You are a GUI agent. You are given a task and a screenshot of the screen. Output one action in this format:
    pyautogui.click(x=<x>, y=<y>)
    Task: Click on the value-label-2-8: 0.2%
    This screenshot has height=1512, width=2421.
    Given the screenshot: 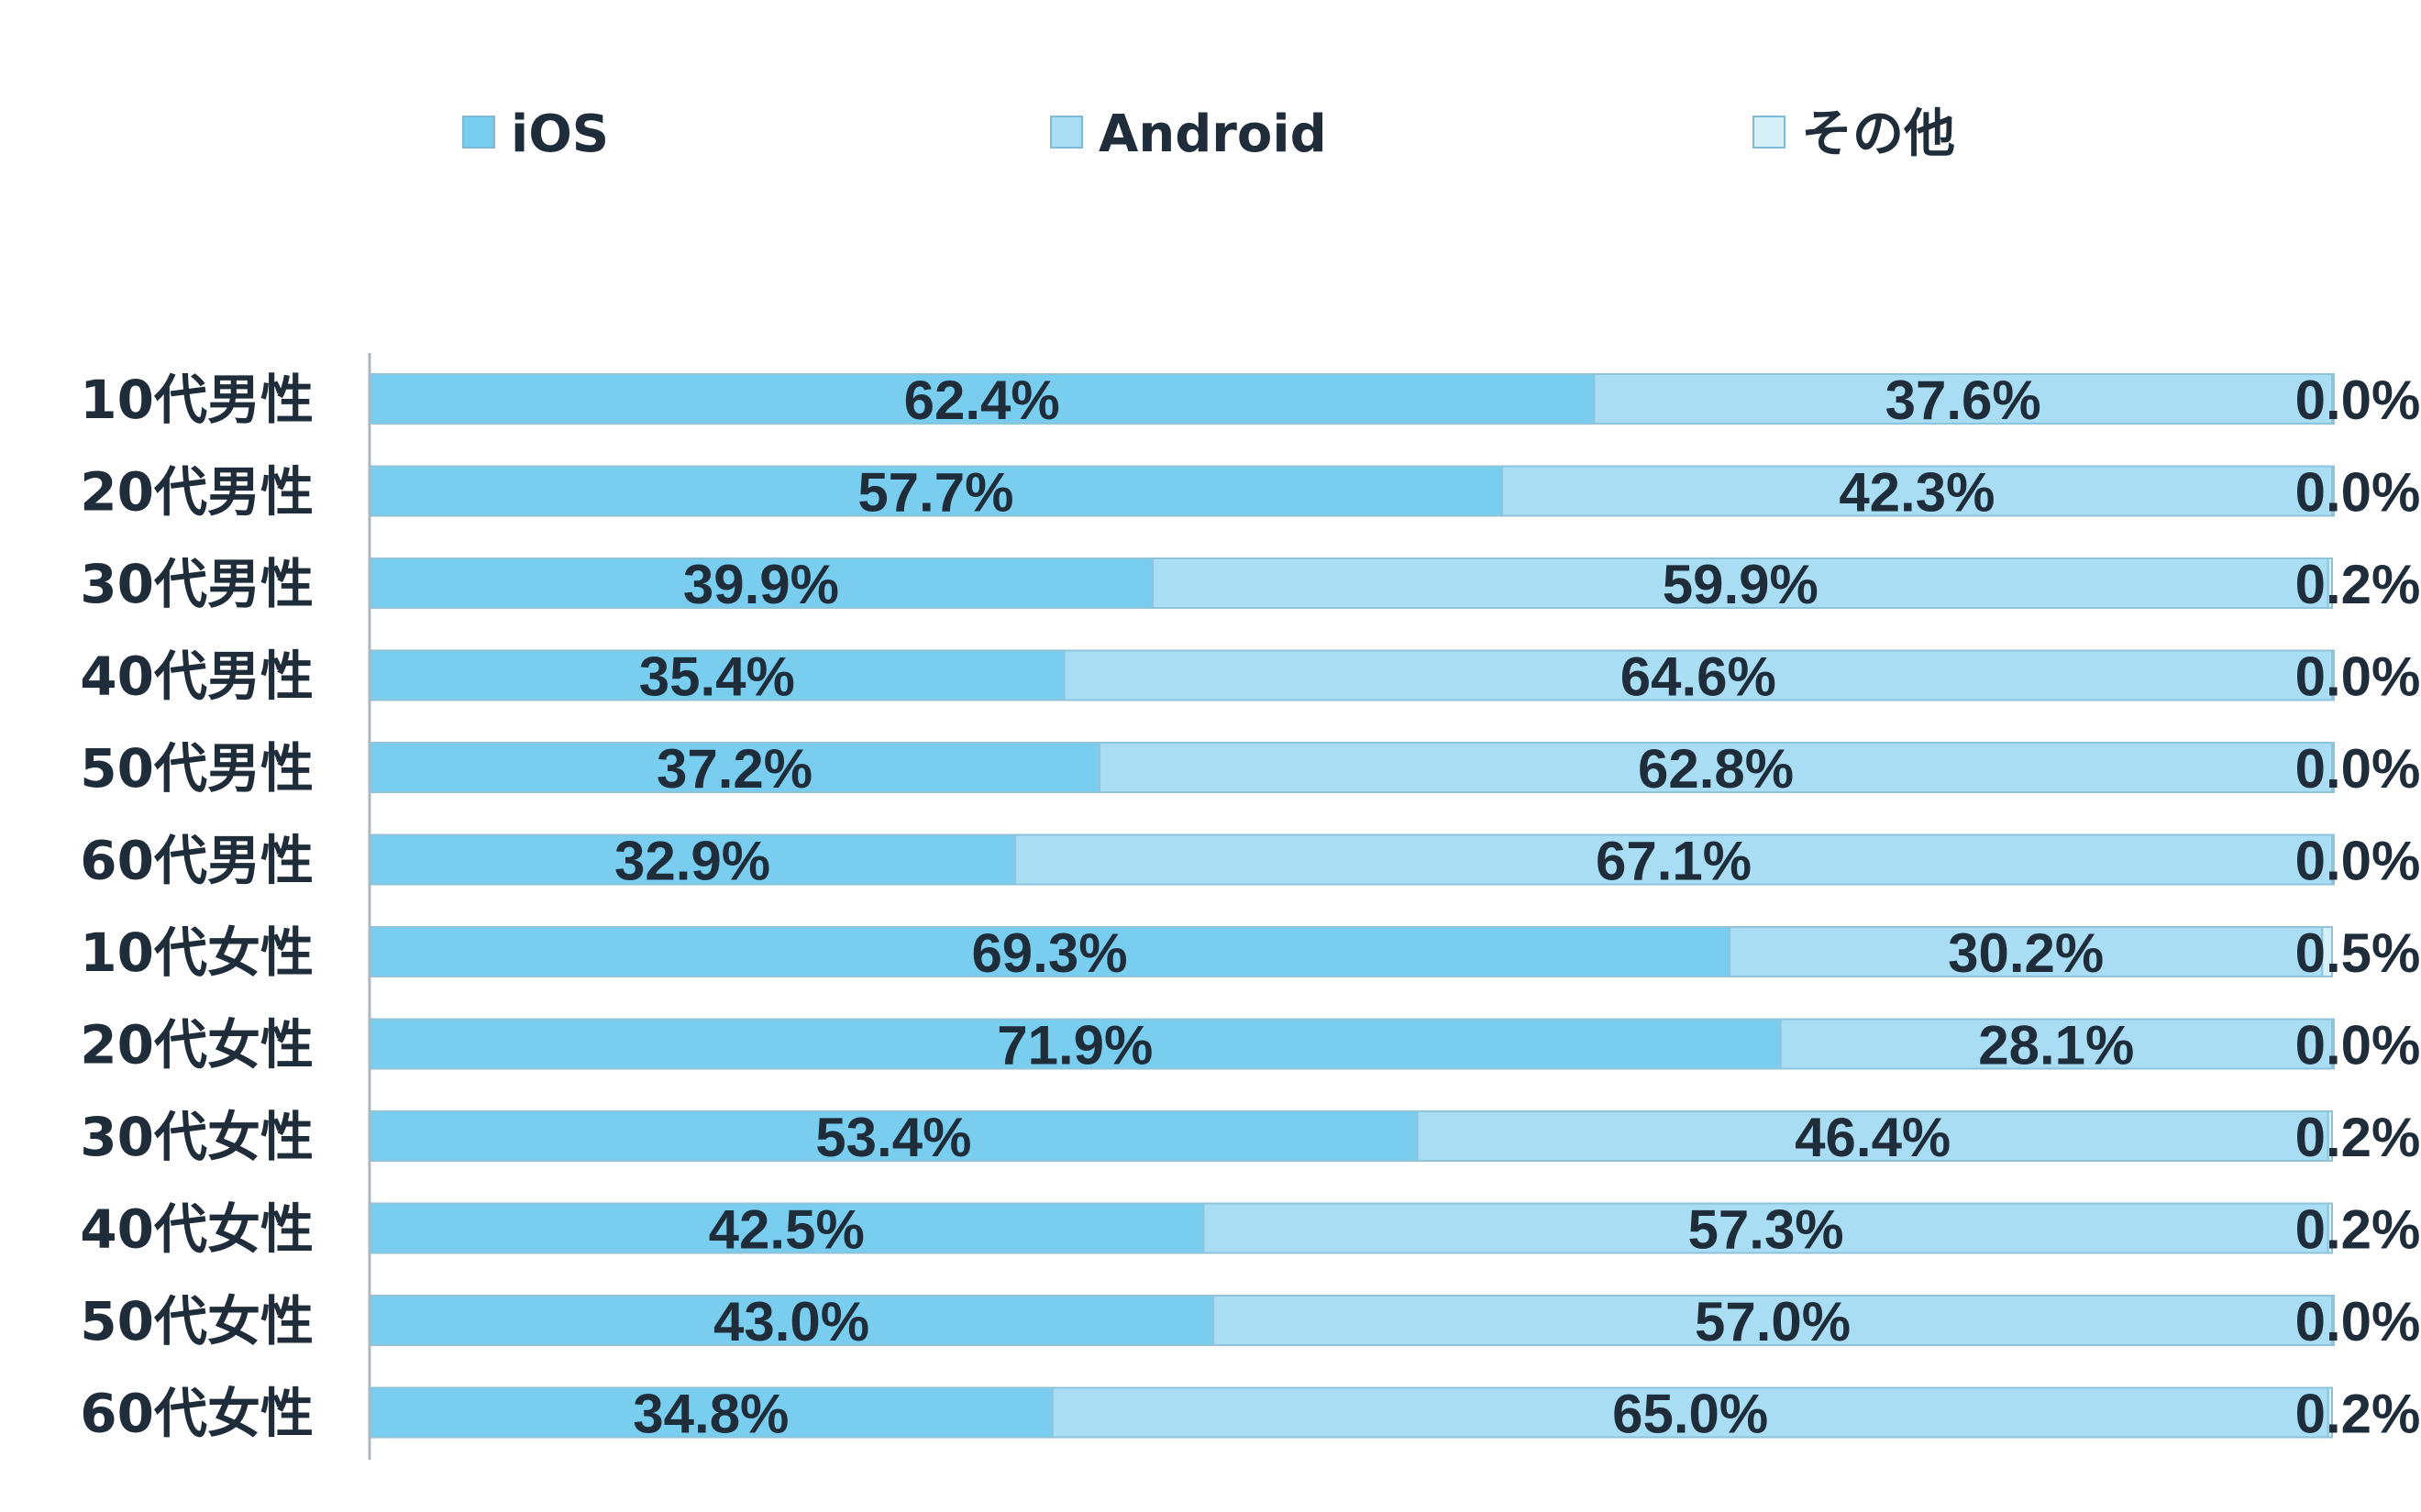 What is the action you would take?
    pyautogui.click(x=2358, y=1137)
    